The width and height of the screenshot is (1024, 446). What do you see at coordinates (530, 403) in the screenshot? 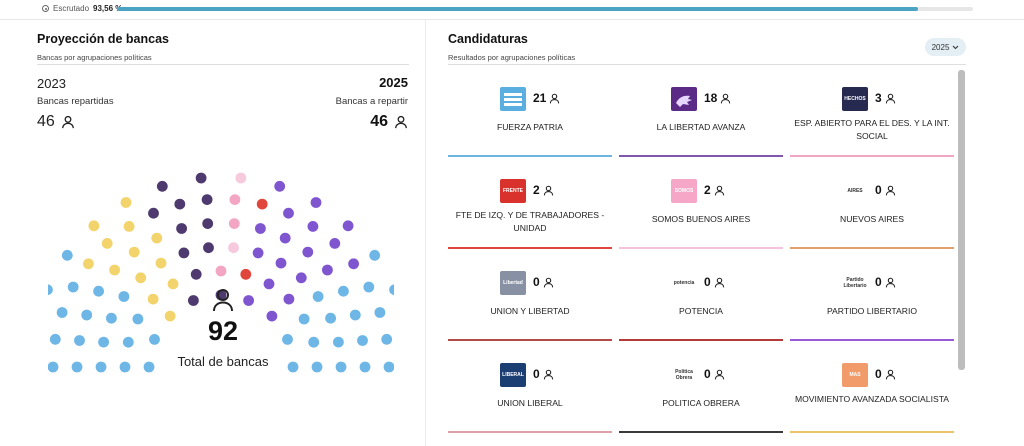
I see `party-name: UNION LIBERAL` at bounding box center [530, 403].